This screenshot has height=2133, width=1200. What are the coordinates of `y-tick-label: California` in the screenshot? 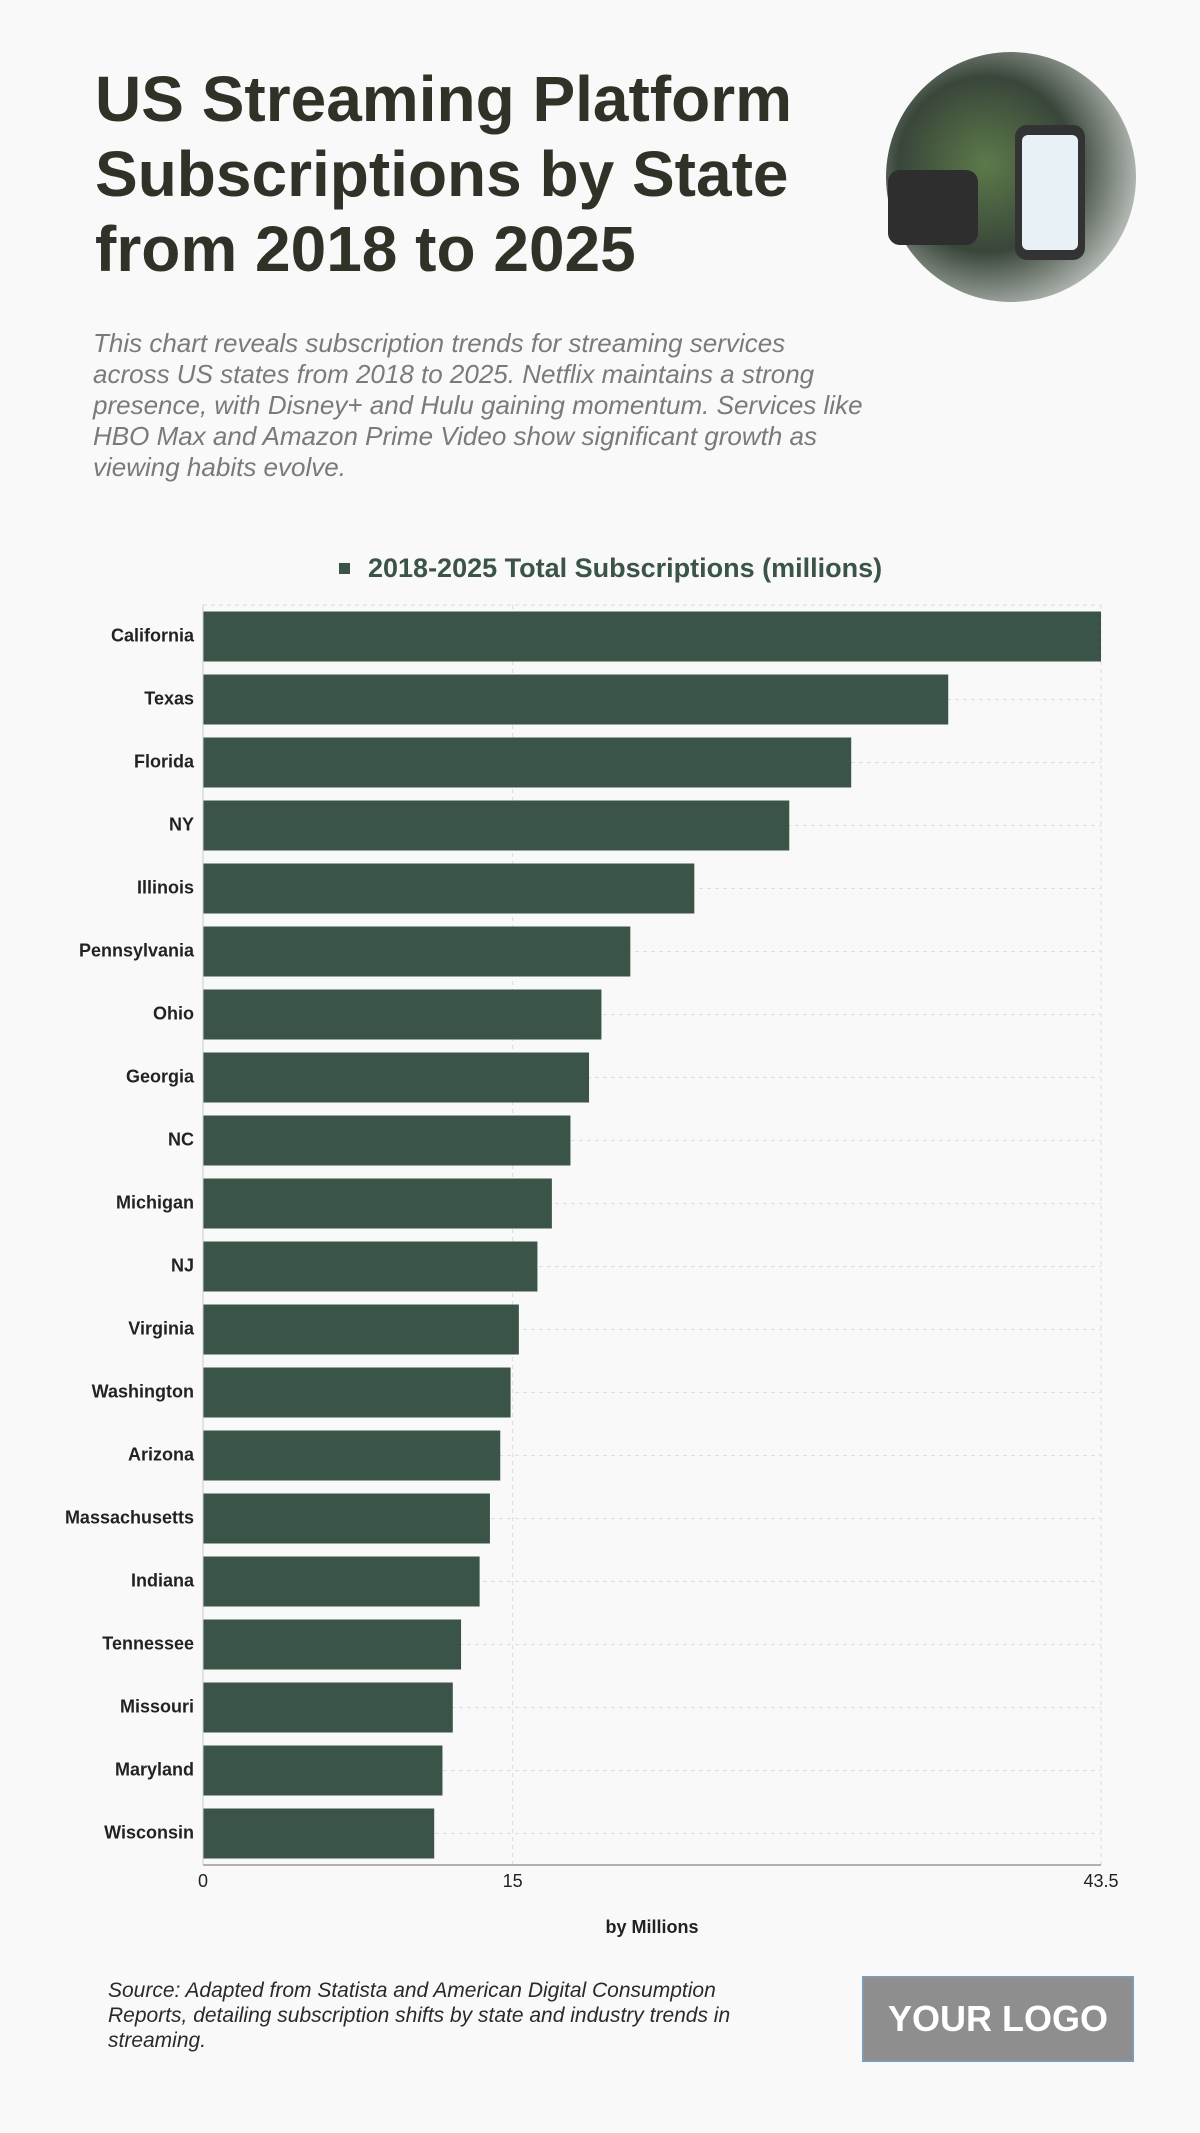 It's located at (153, 635).